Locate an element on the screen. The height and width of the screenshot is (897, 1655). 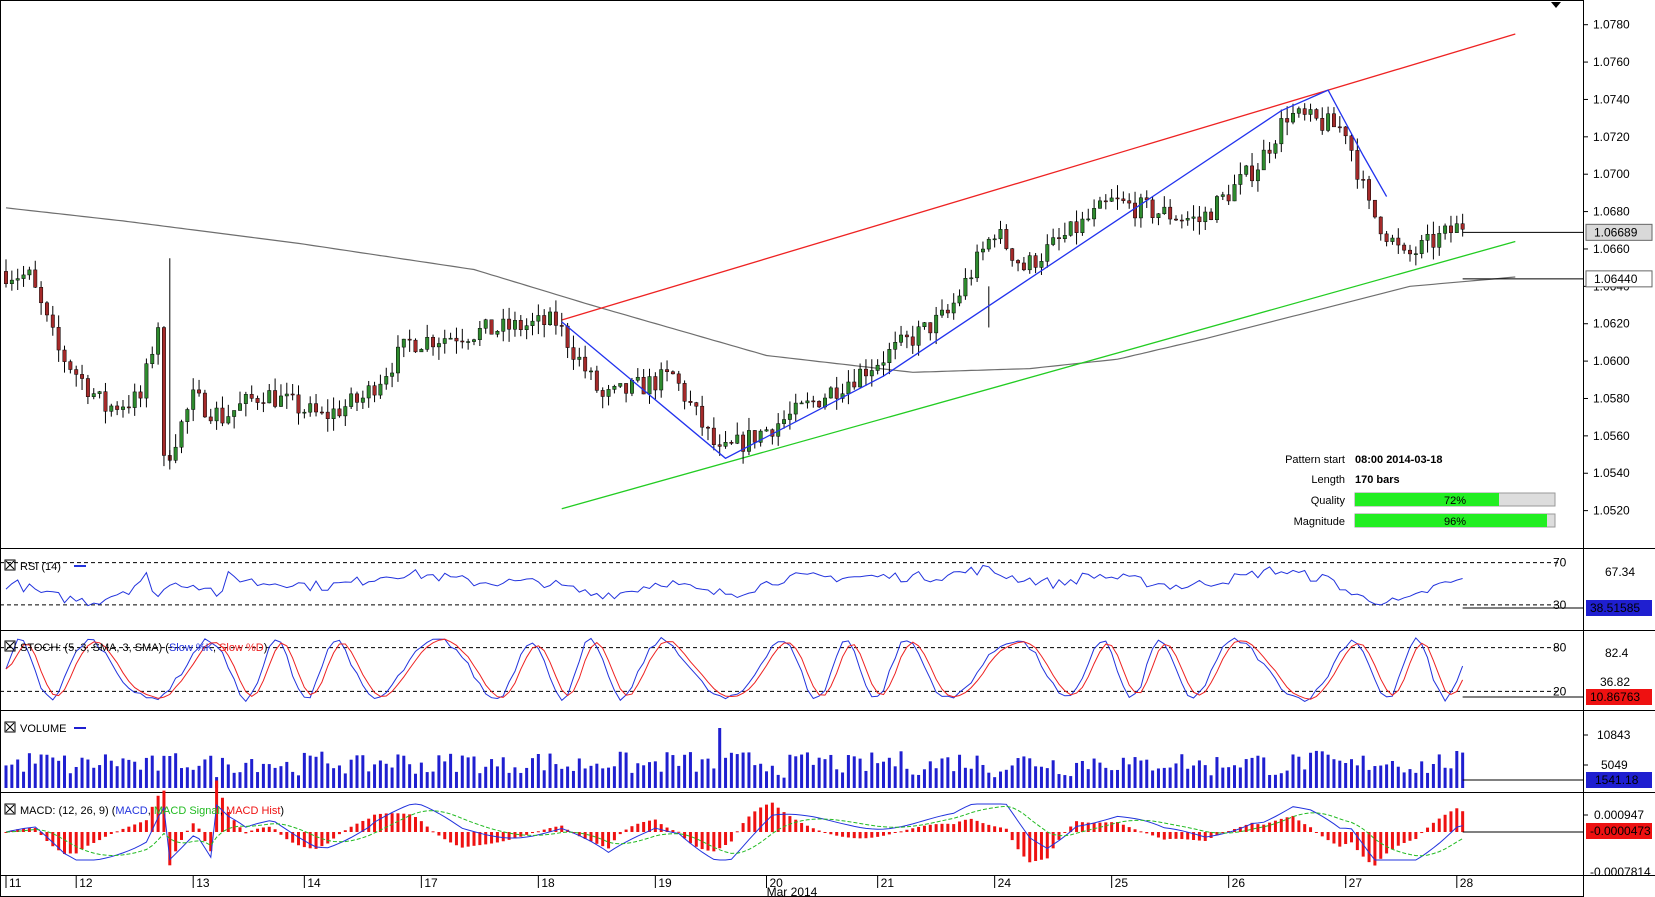
last-price-box is located at coordinates (1619, 232).